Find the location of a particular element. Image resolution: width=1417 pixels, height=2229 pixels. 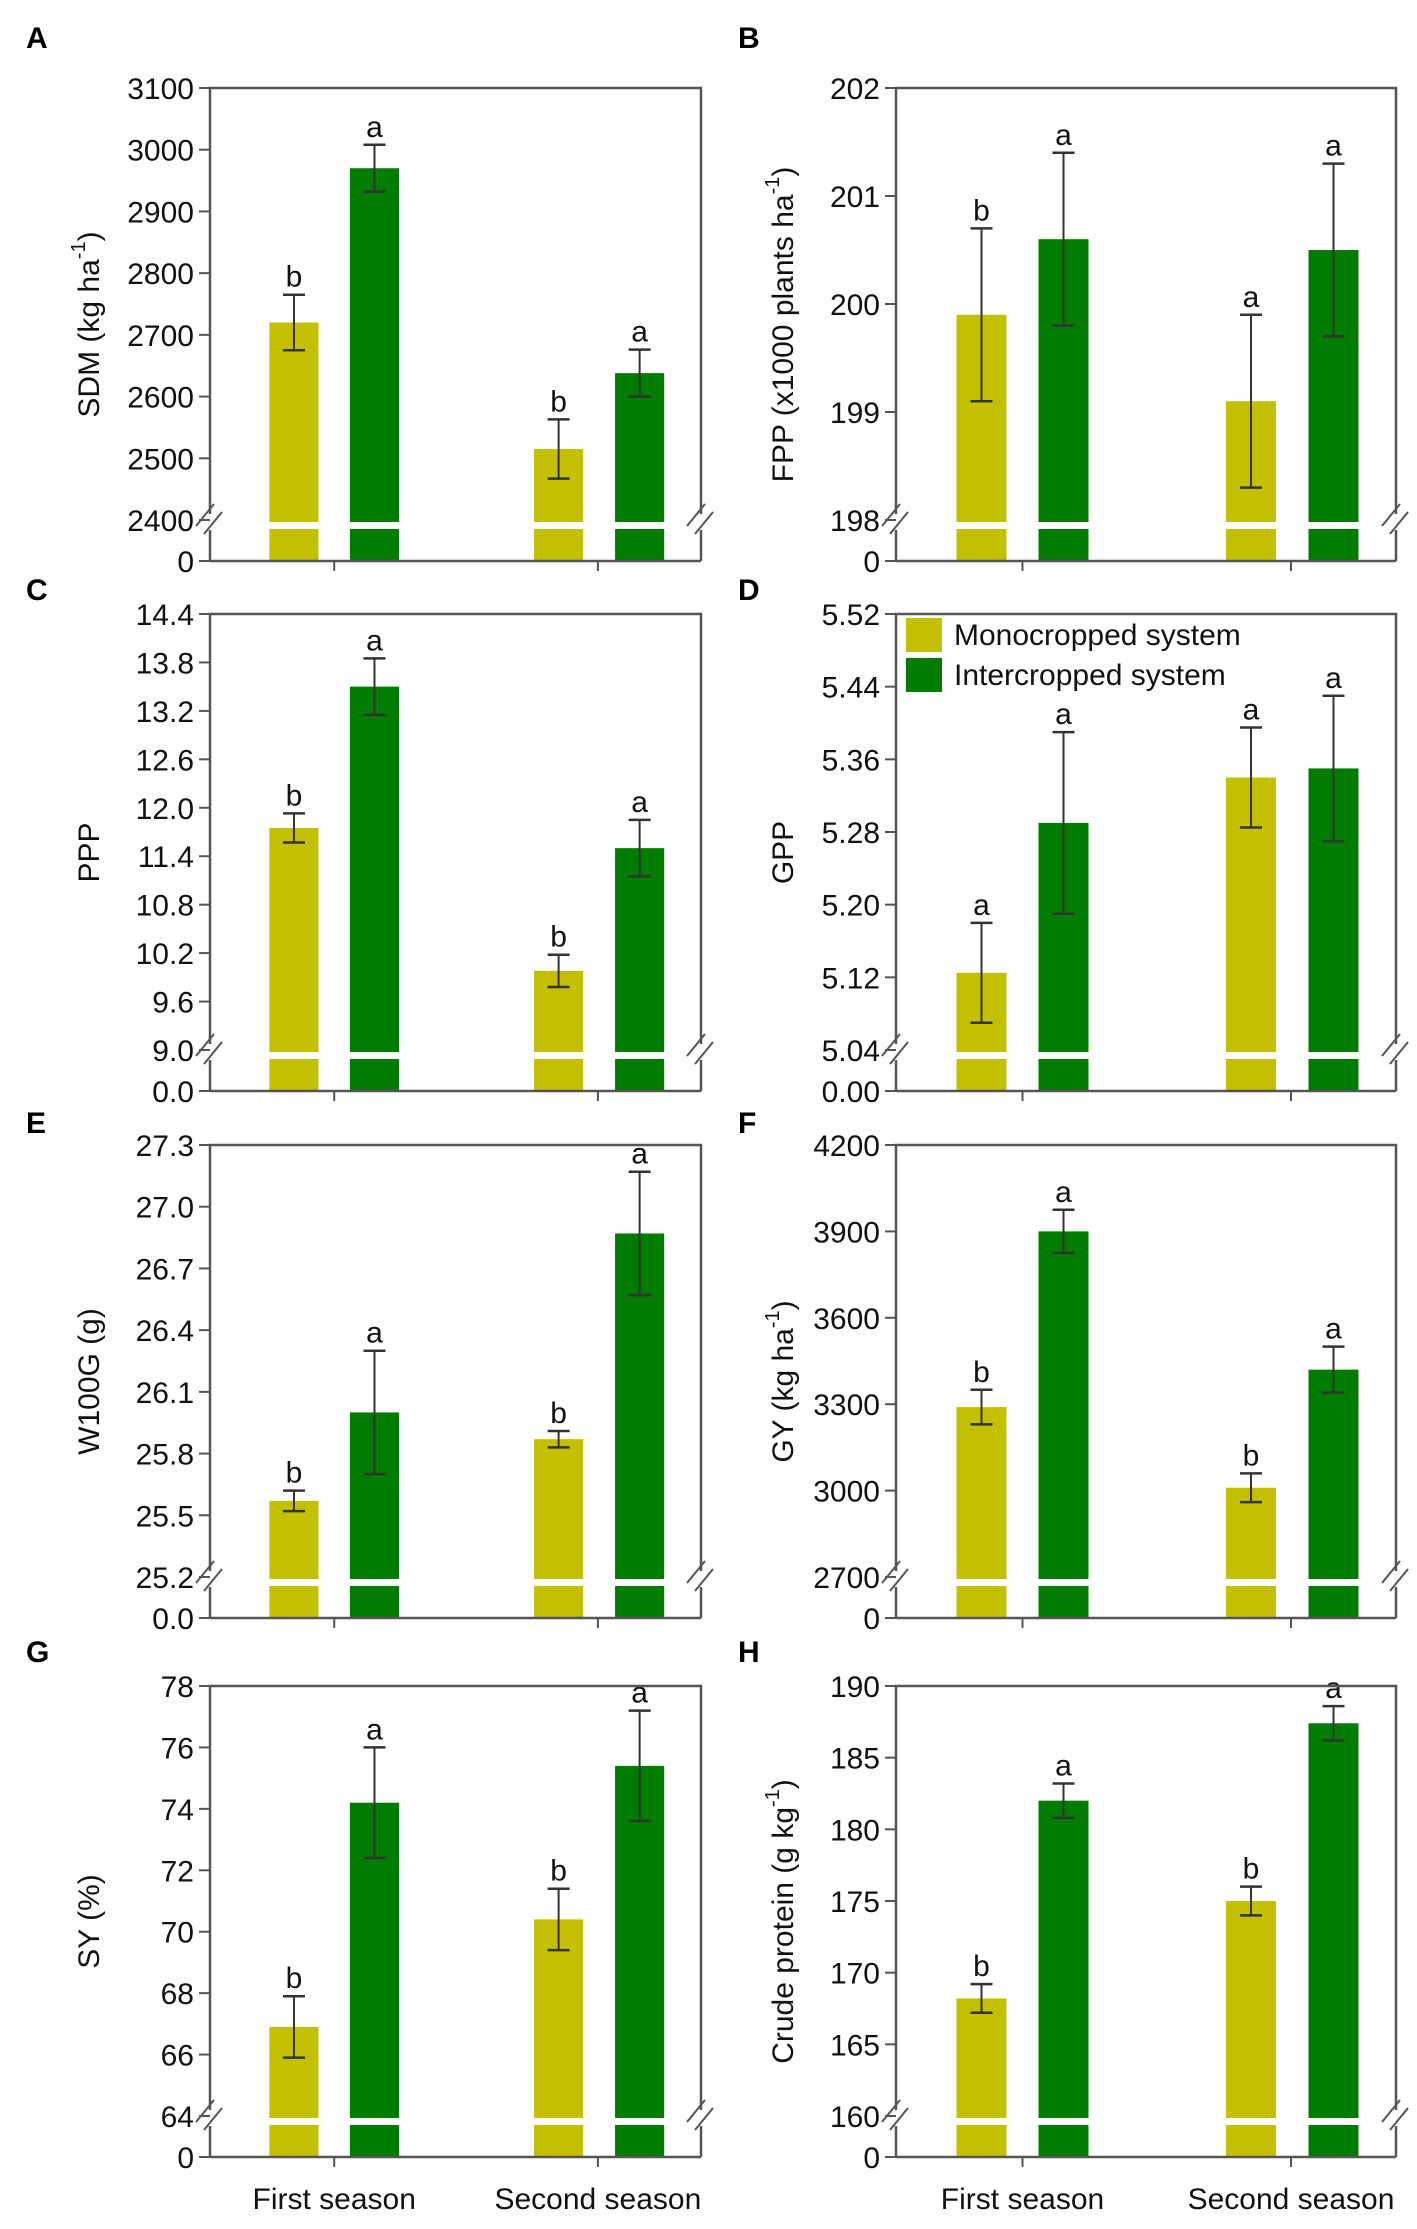

y-tick-label: 27.0 is located at coordinates (165, 1208).